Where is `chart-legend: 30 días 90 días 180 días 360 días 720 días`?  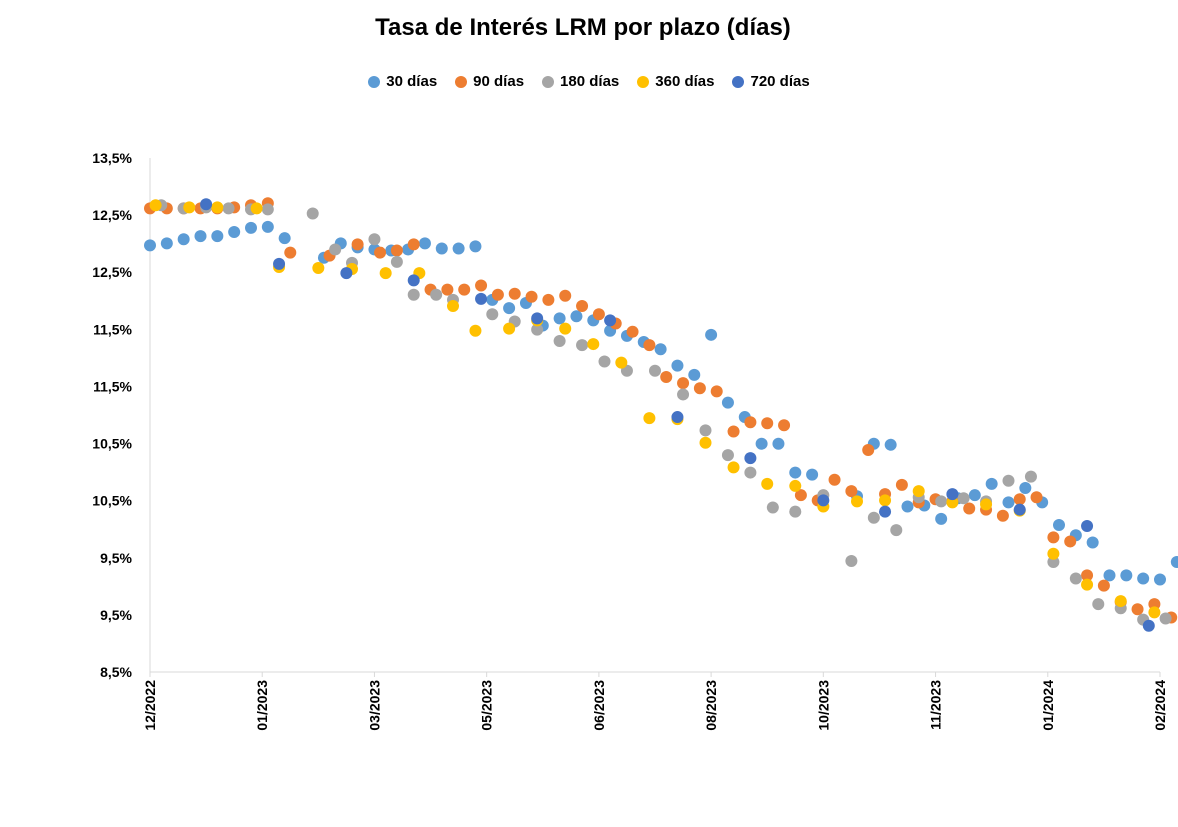 chart-legend: 30 días 90 días 180 días 360 días 720 días is located at coordinates (589, 81).